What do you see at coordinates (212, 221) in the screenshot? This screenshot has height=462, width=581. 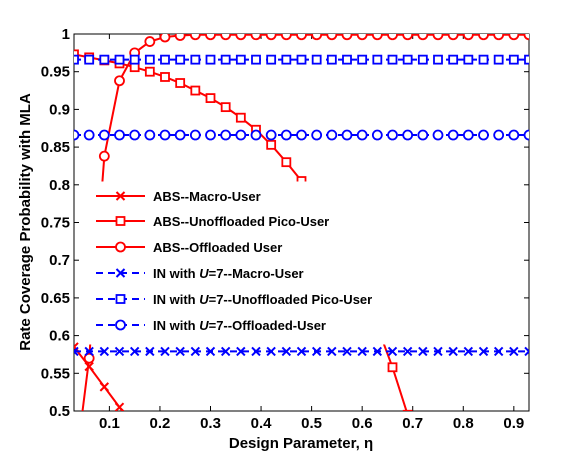 I see `legend-item: ABS--Unoffloaded Pico-User` at bounding box center [212, 221].